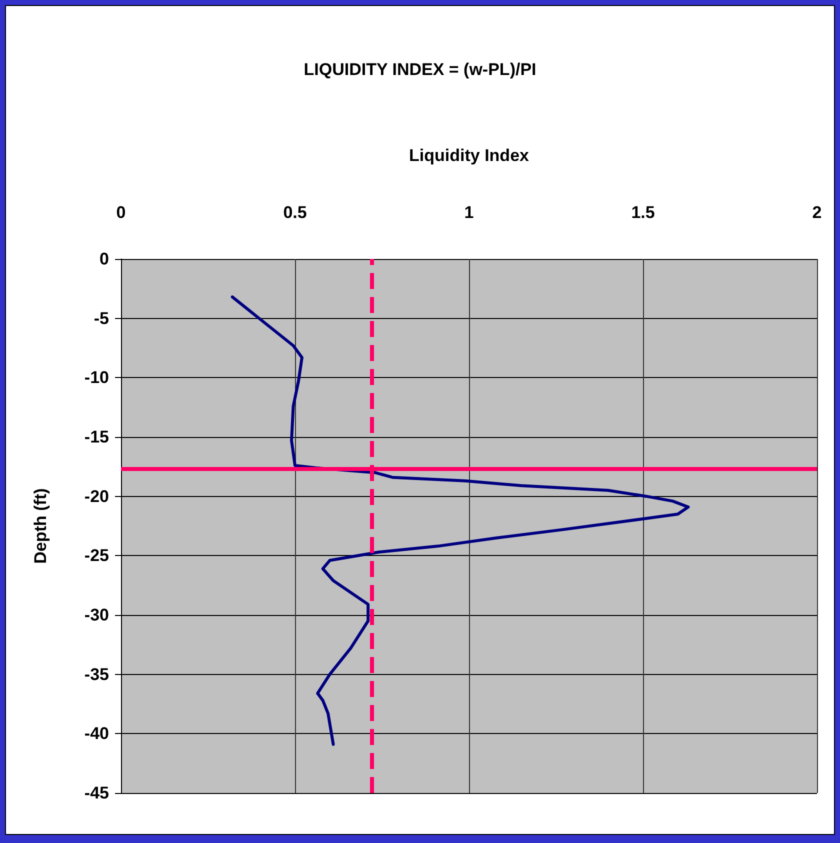 This screenshot has height=843, width=840. What do you see at coordinates (817, 212) in the screenshot?
I see `x-tick-label: 2` at bounding box center [817, 212].